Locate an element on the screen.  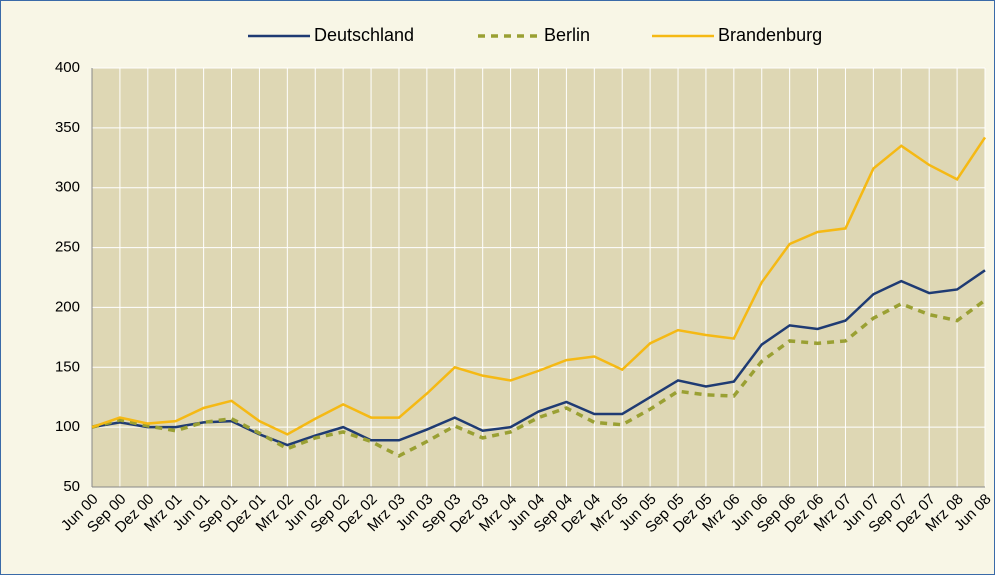
y-tick-label: 150 is located at coordinates (67, 366).